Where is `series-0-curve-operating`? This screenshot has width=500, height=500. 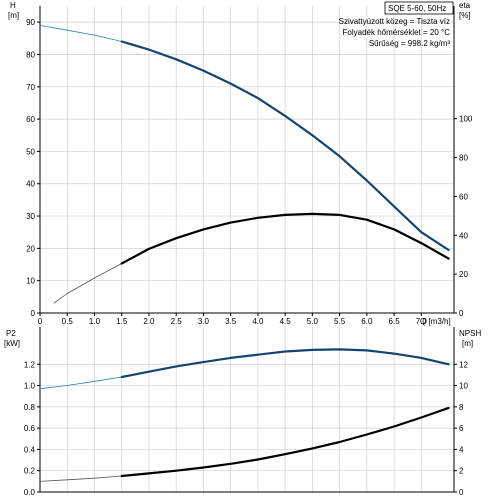
series-0-curve-operating is located at coordinates (285, 363).